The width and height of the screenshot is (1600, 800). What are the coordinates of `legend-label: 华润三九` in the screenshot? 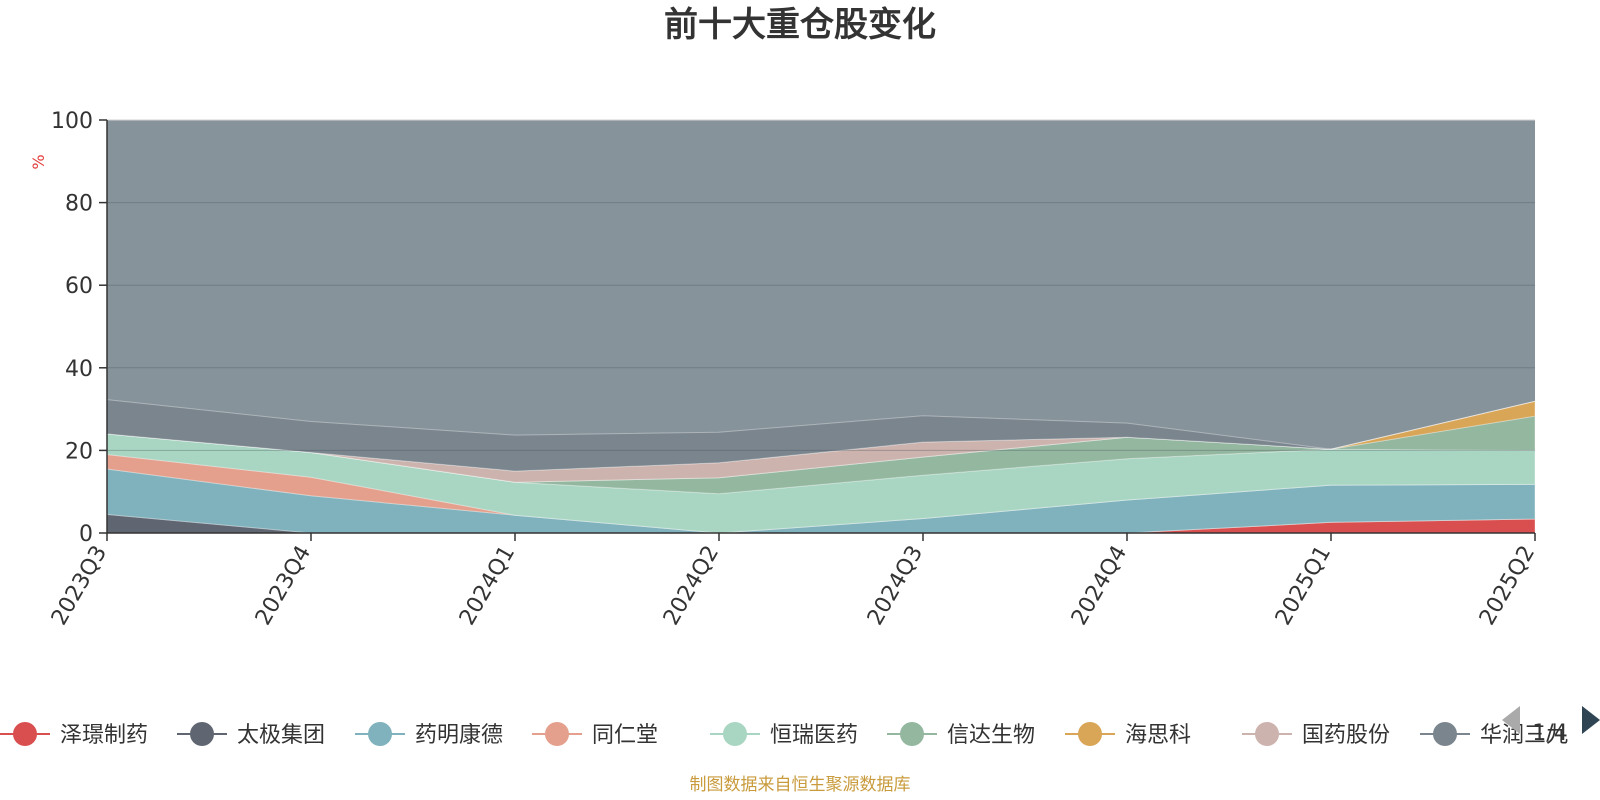 It's located at (1524, 735).